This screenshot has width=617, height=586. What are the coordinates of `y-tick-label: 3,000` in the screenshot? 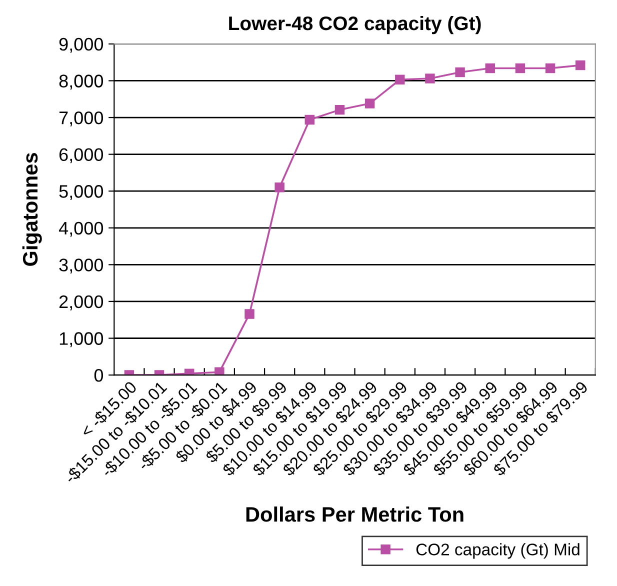 It's located at (81, 266).